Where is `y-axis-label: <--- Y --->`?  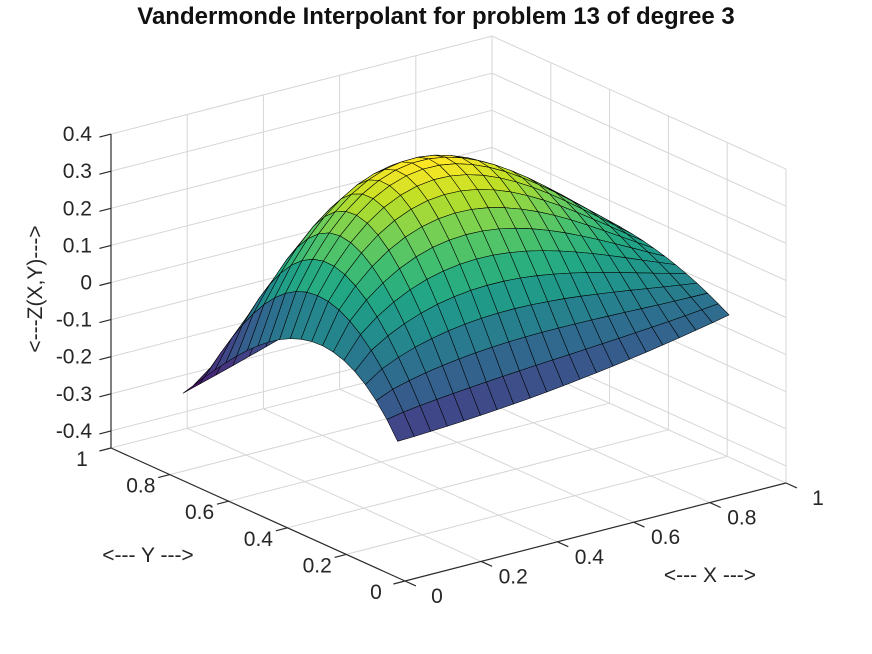 y-axis-label: <--- Y ---> is located at coordinates (148, 555).